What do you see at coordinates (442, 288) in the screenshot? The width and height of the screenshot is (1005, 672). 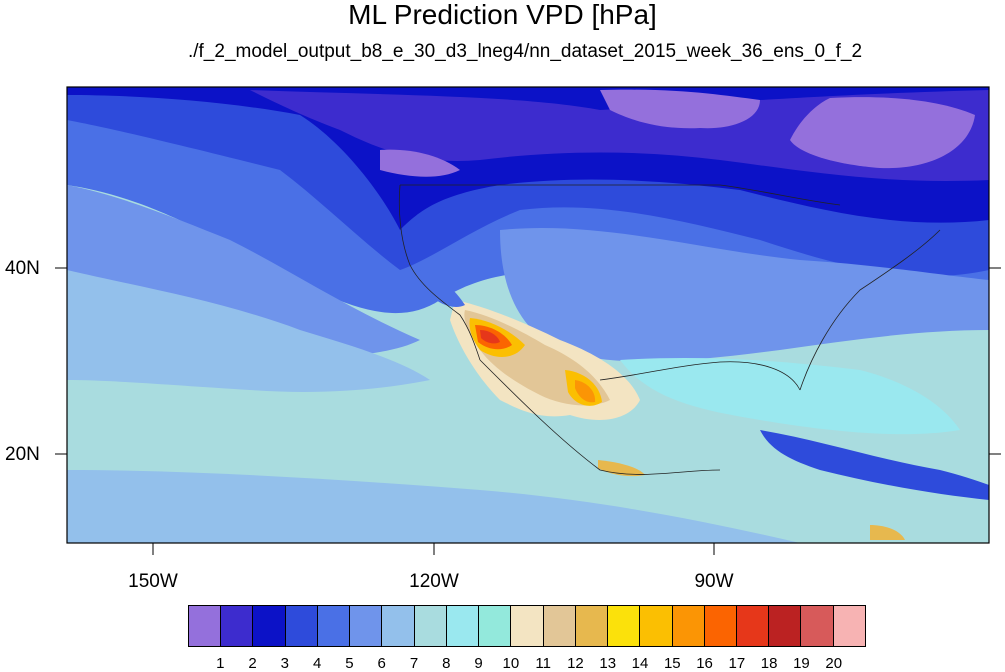 I see `field-baja-blue` at bounding box center [442, 288].